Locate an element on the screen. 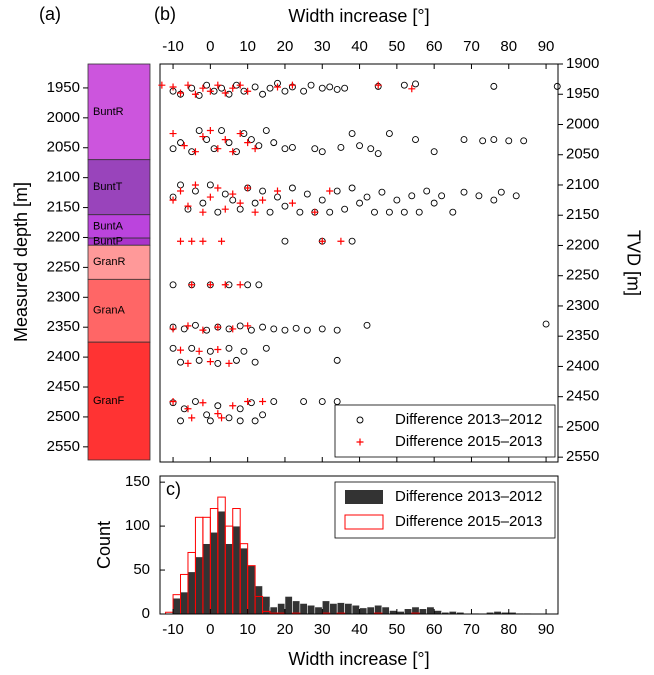 This screenshot has width=654, height=675. x-tick-label: 30 is located at coordinates (322, 46).